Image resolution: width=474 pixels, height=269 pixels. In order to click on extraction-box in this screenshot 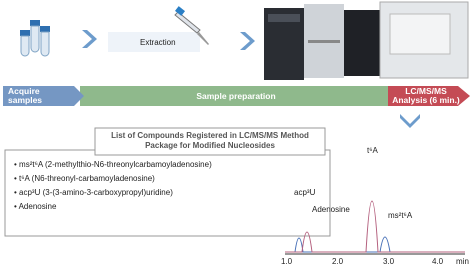, I will do `click(154, 42)`.